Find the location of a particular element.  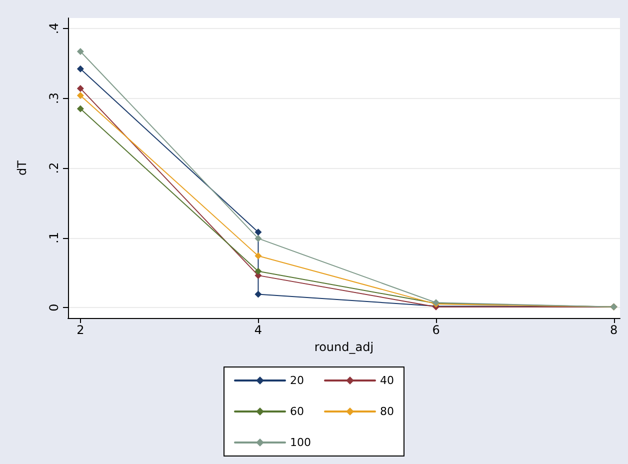

x-tick-label: 2 is located at coordinates (80, 330).